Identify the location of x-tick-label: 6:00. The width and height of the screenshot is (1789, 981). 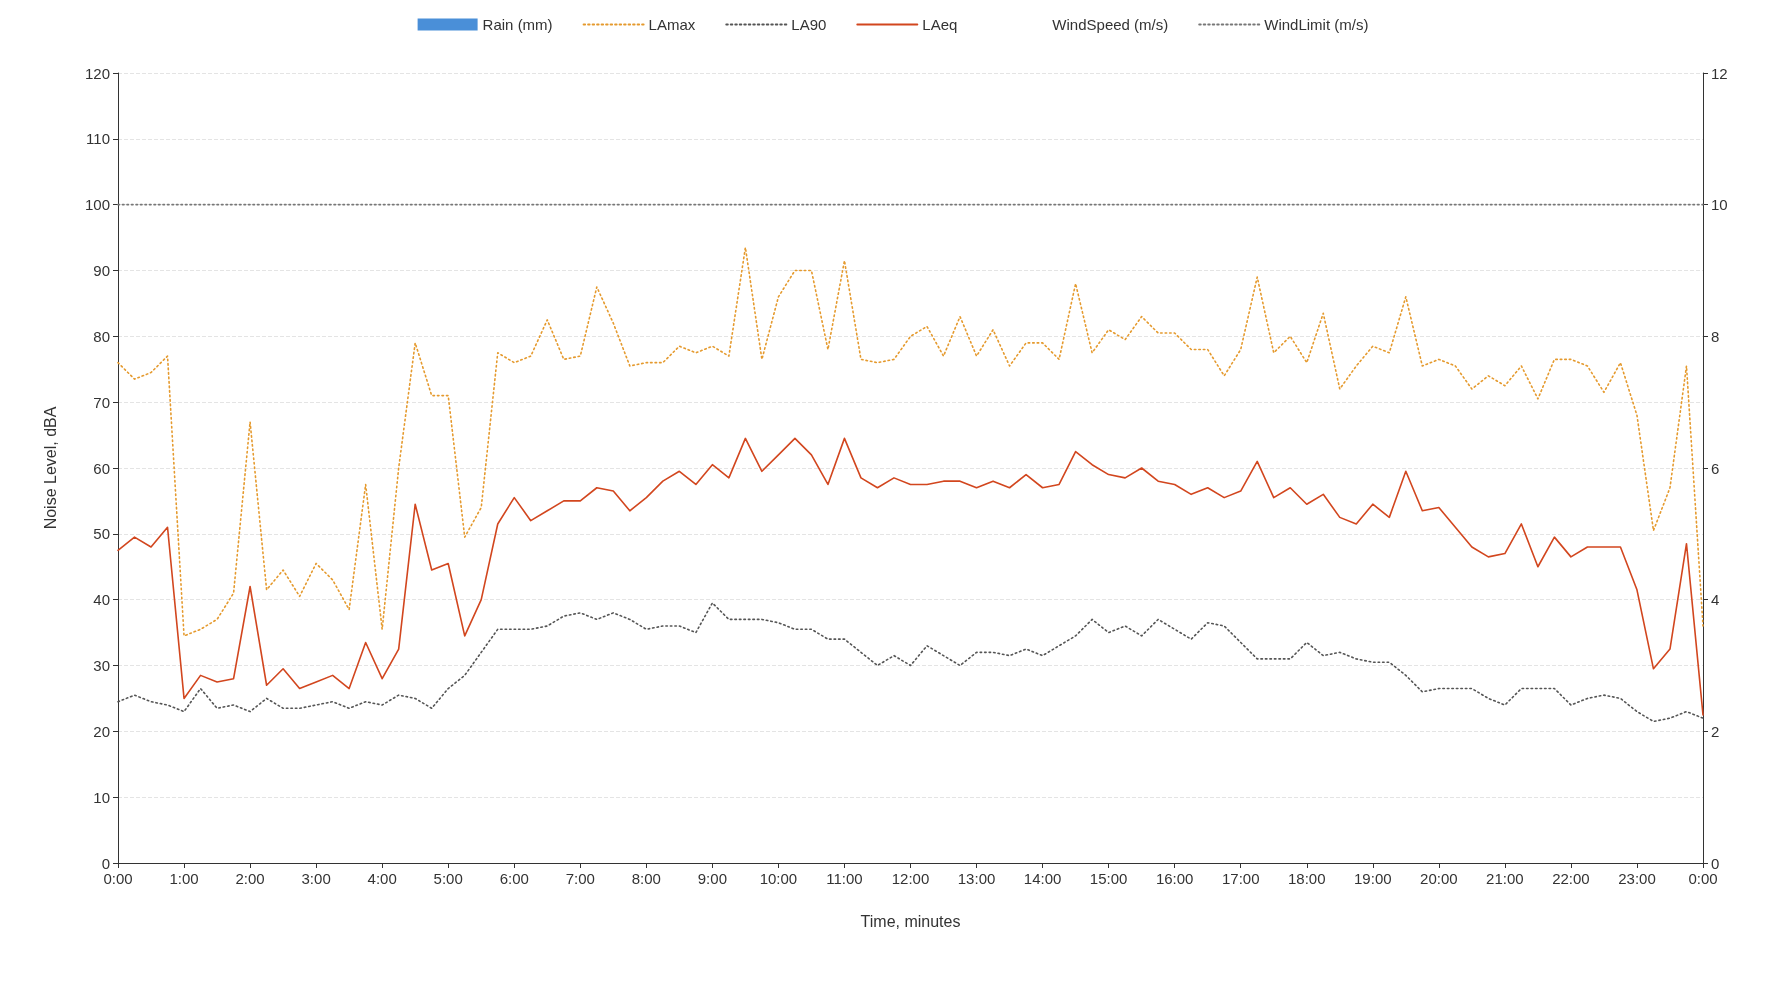
(514, 878).